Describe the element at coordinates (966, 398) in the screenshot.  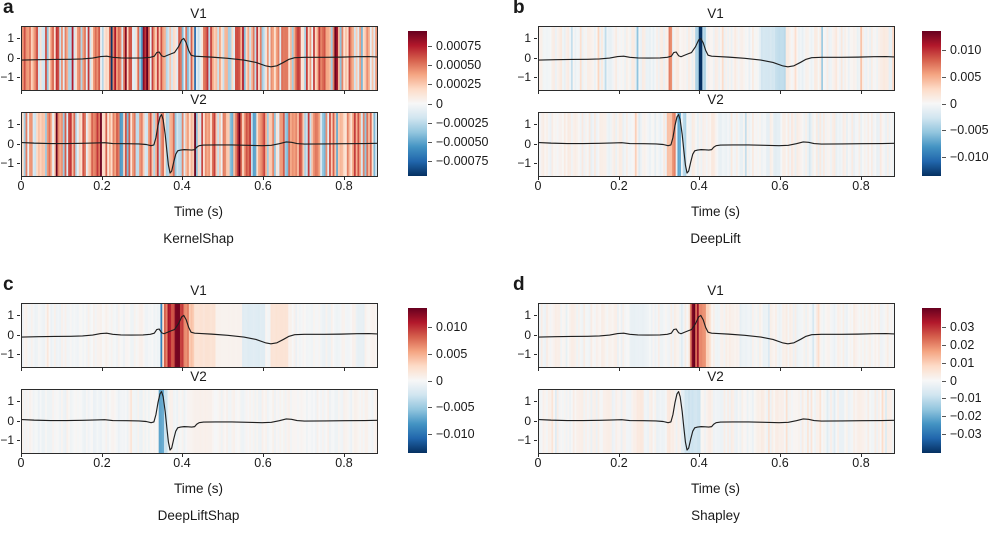
I see `colorbar-tick-label: −0.01` at that location.